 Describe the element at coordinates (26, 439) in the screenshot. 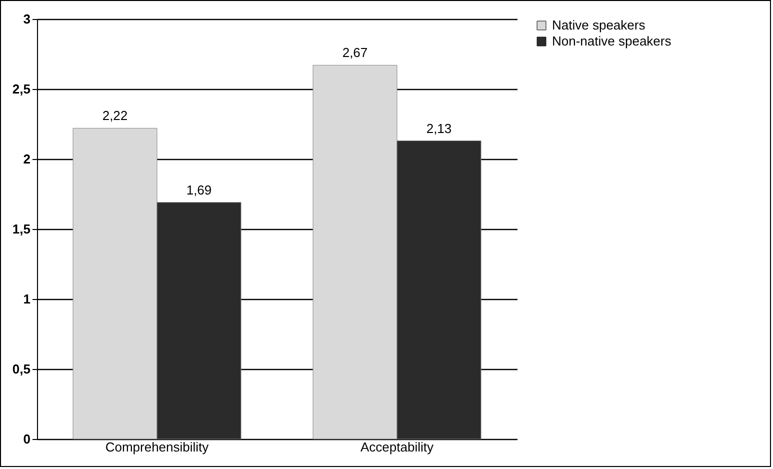

I see `y-tick-label: 0` at that location.